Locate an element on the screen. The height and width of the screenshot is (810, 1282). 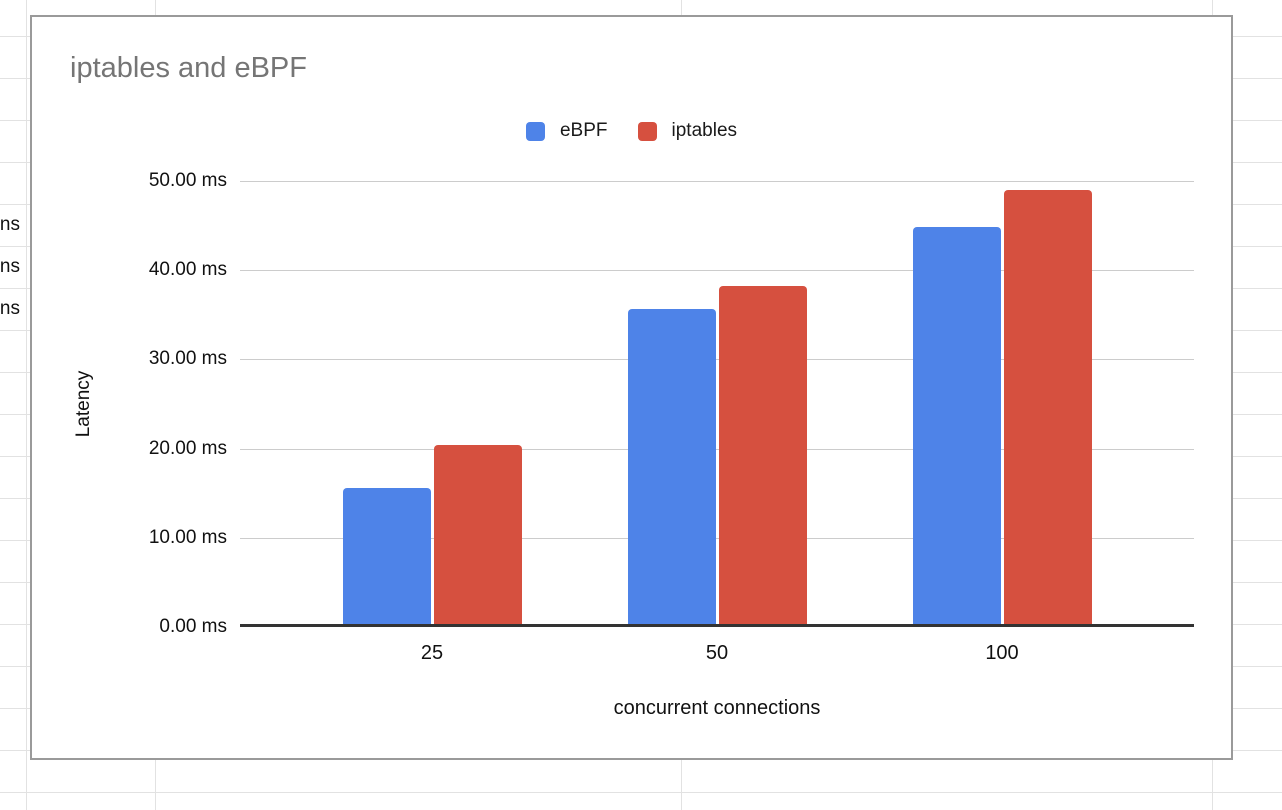
y-axis-title: Latency is located at coordinates (83, 404).